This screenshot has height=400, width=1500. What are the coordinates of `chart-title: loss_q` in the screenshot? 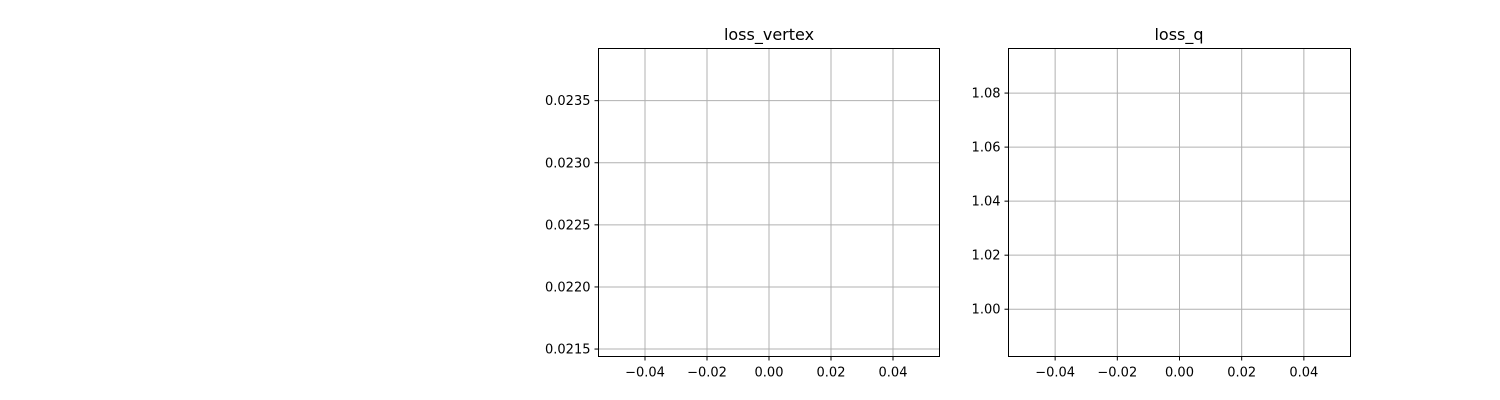 It's located at (1178, 35).